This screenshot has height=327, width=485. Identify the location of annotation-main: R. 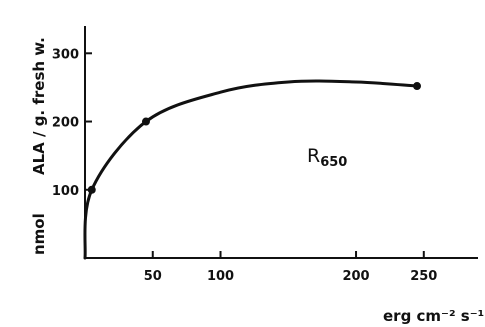
(313, 156).